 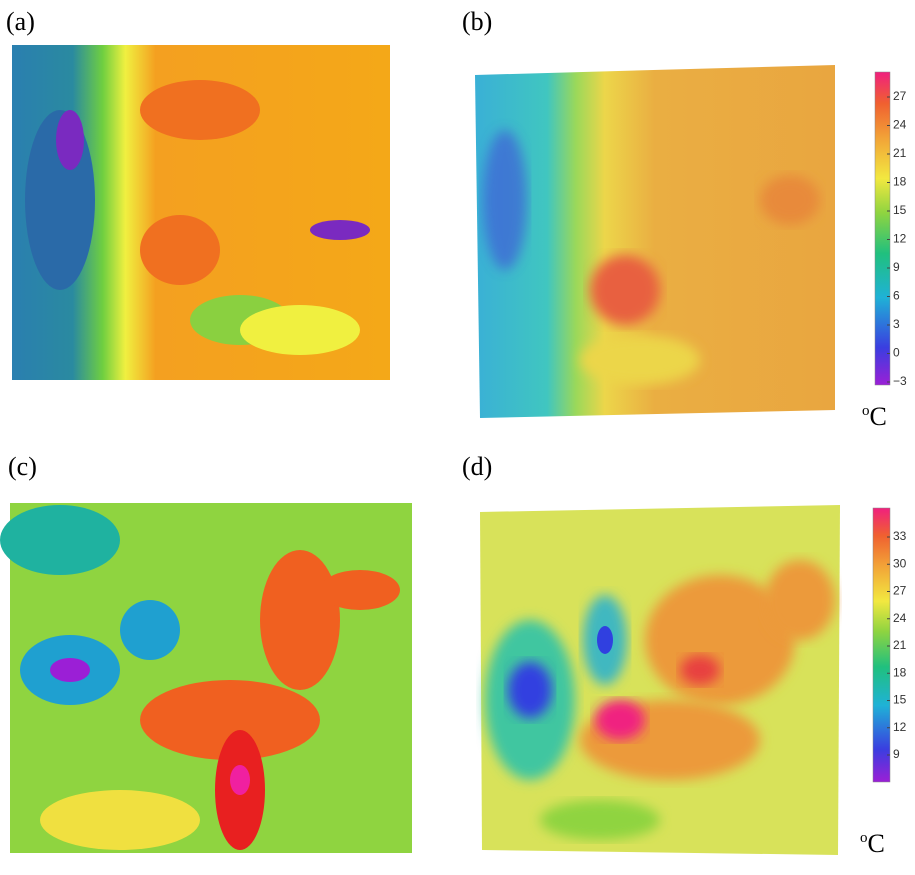 What do you see at coordinates (900, 563) in the screenshot?
I see `colorbar-tick-label: 30` at bounding box center [900, 563].